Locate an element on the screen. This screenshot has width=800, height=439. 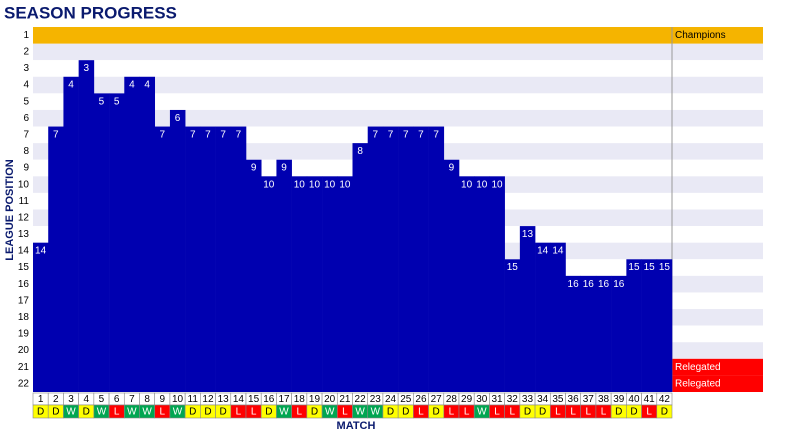
x-tick-label: 20 is located at coordinates (330, 399).